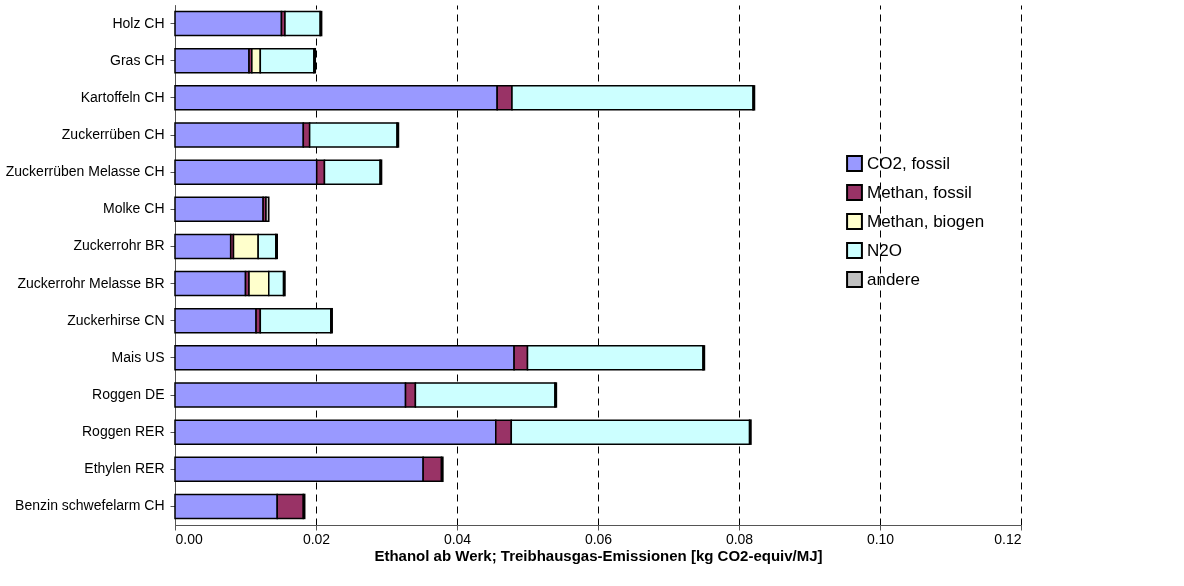 The image size is (1184, 586). Describe the element at coordinates (926, 221) in the screenshot. I see `legend-label: Methan, biogen` at that location.